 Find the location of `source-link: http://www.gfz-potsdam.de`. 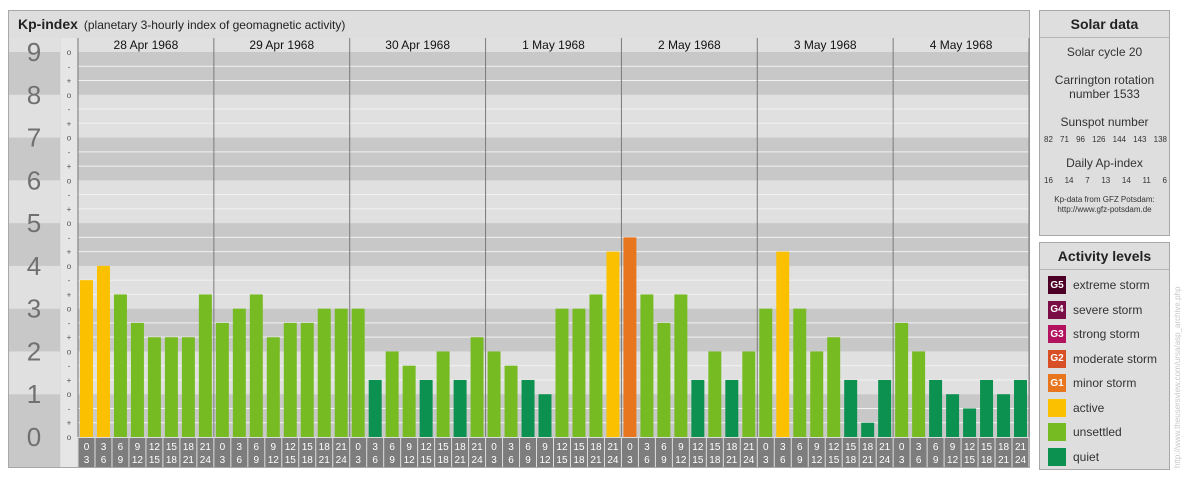

source-link: http://www.gfz-potsdam.de is located at coordinates (1104, 209).